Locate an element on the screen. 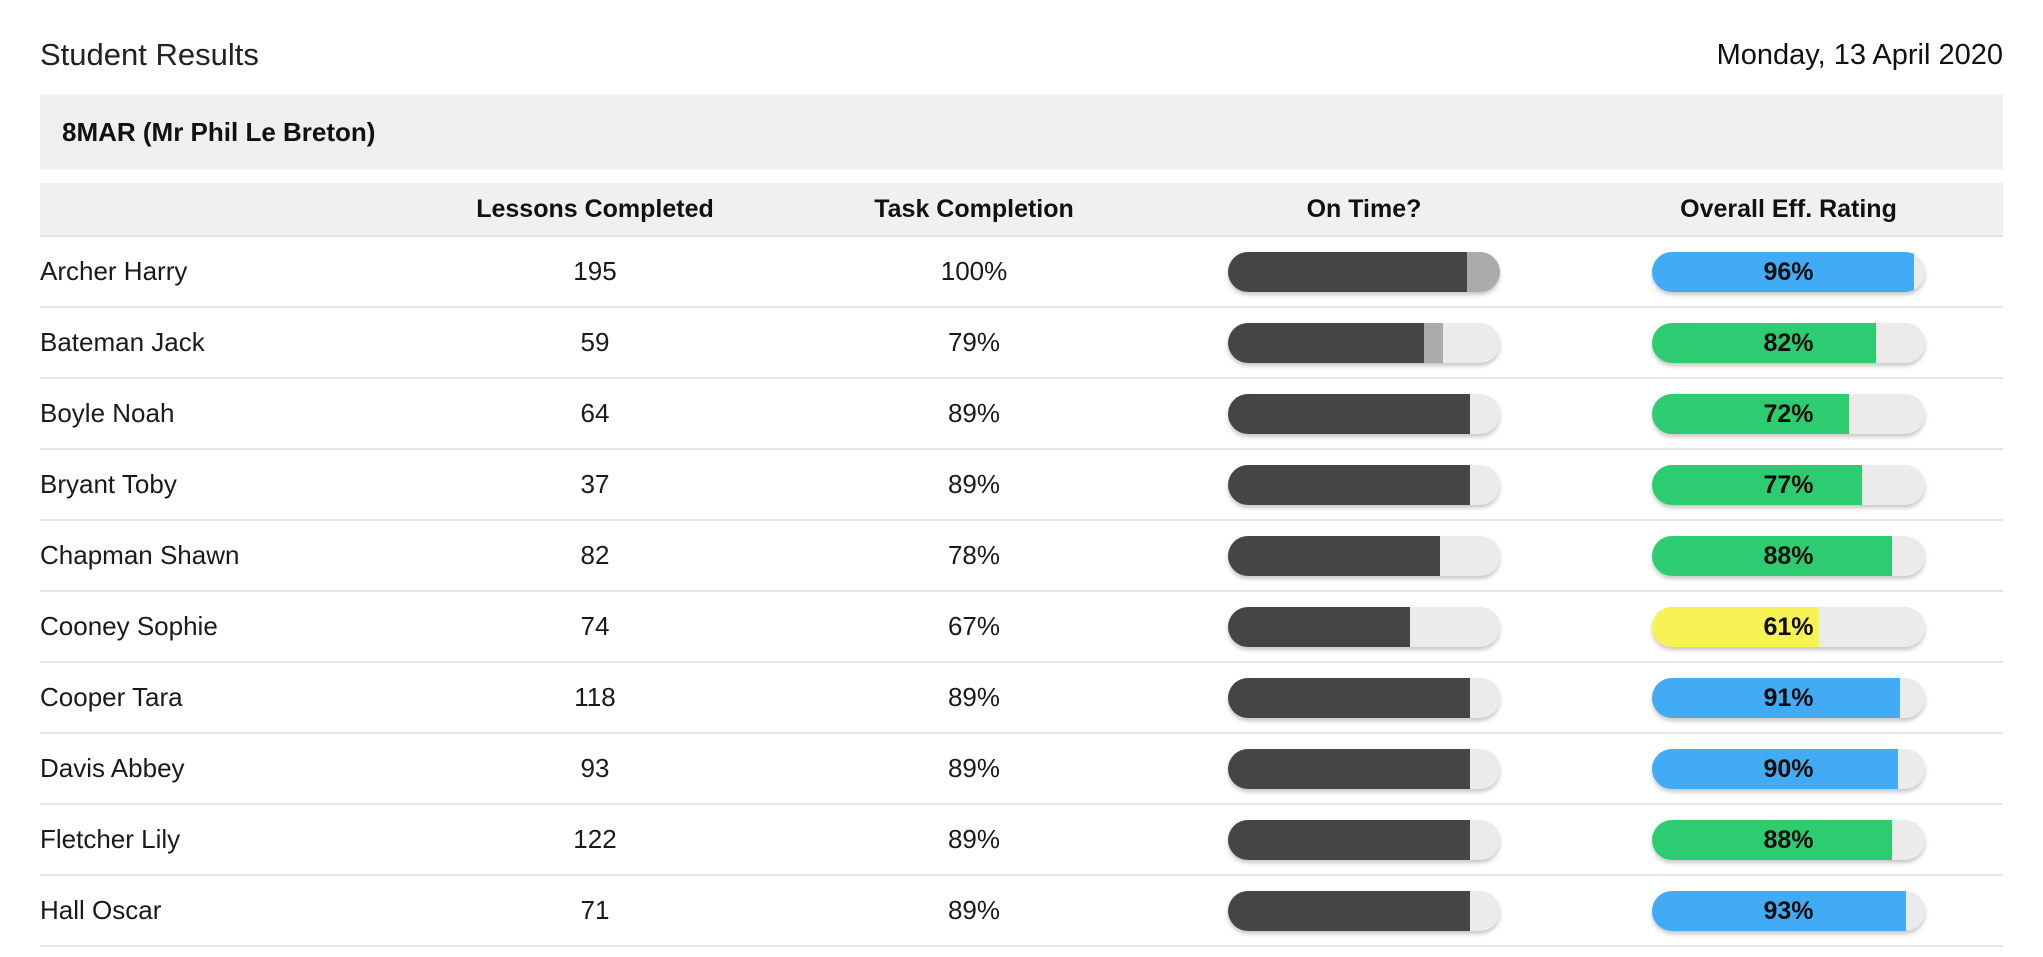  col-header-lessons-completed: Lessons Completed is located at coordinates (595, 208).